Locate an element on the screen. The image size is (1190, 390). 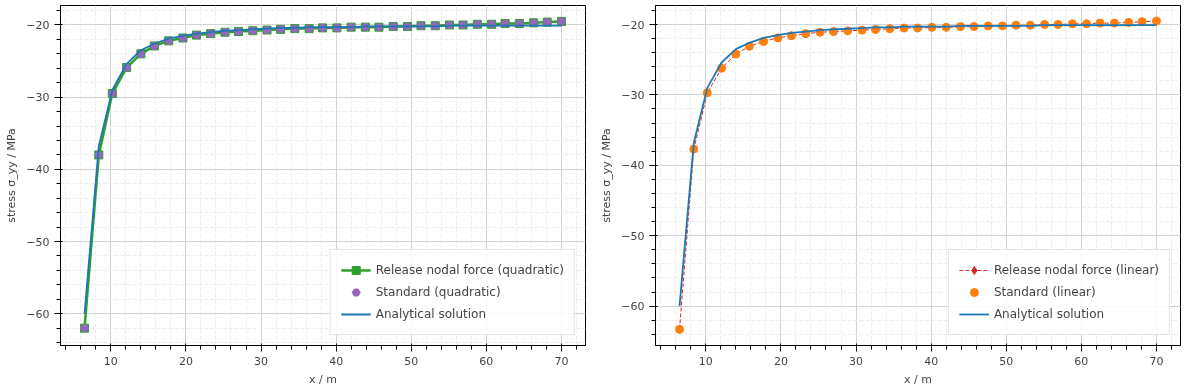
legend-label: Release nodal force (linear) is located at coordinates (1076, 270).